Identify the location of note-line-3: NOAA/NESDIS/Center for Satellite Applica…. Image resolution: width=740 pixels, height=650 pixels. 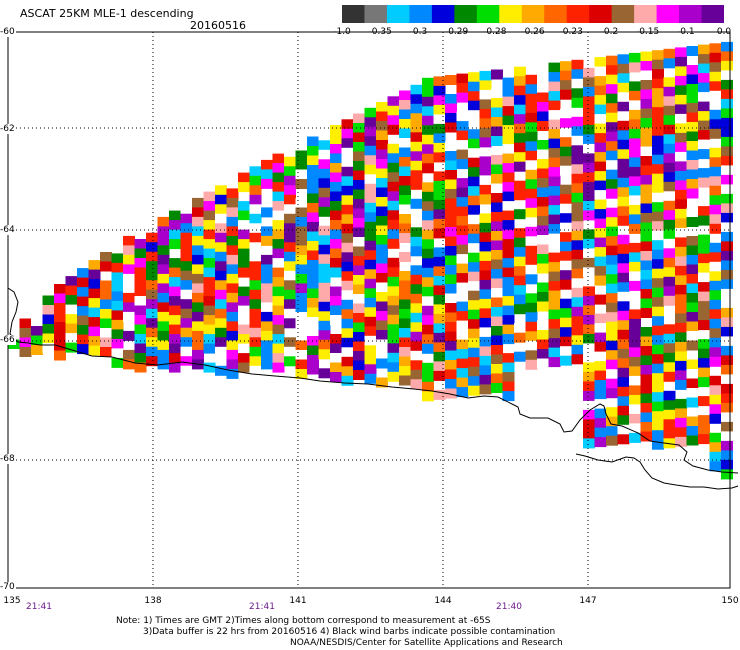
(426, 643).